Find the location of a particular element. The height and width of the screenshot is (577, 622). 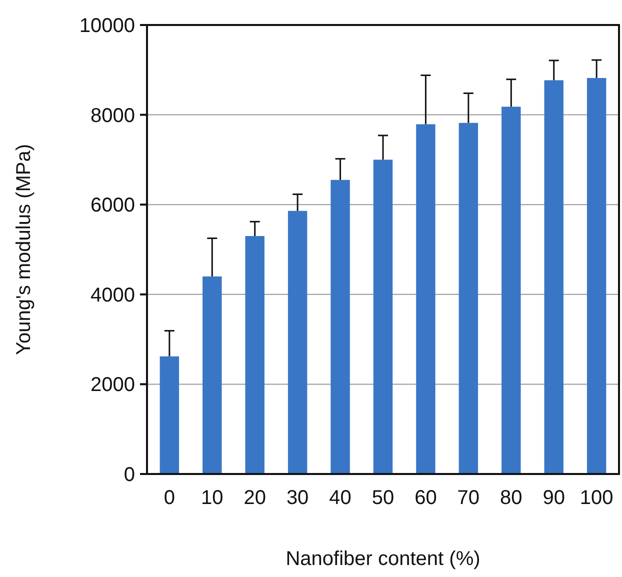

y-tick-label: 4000 is located at coordinates (112, 295).